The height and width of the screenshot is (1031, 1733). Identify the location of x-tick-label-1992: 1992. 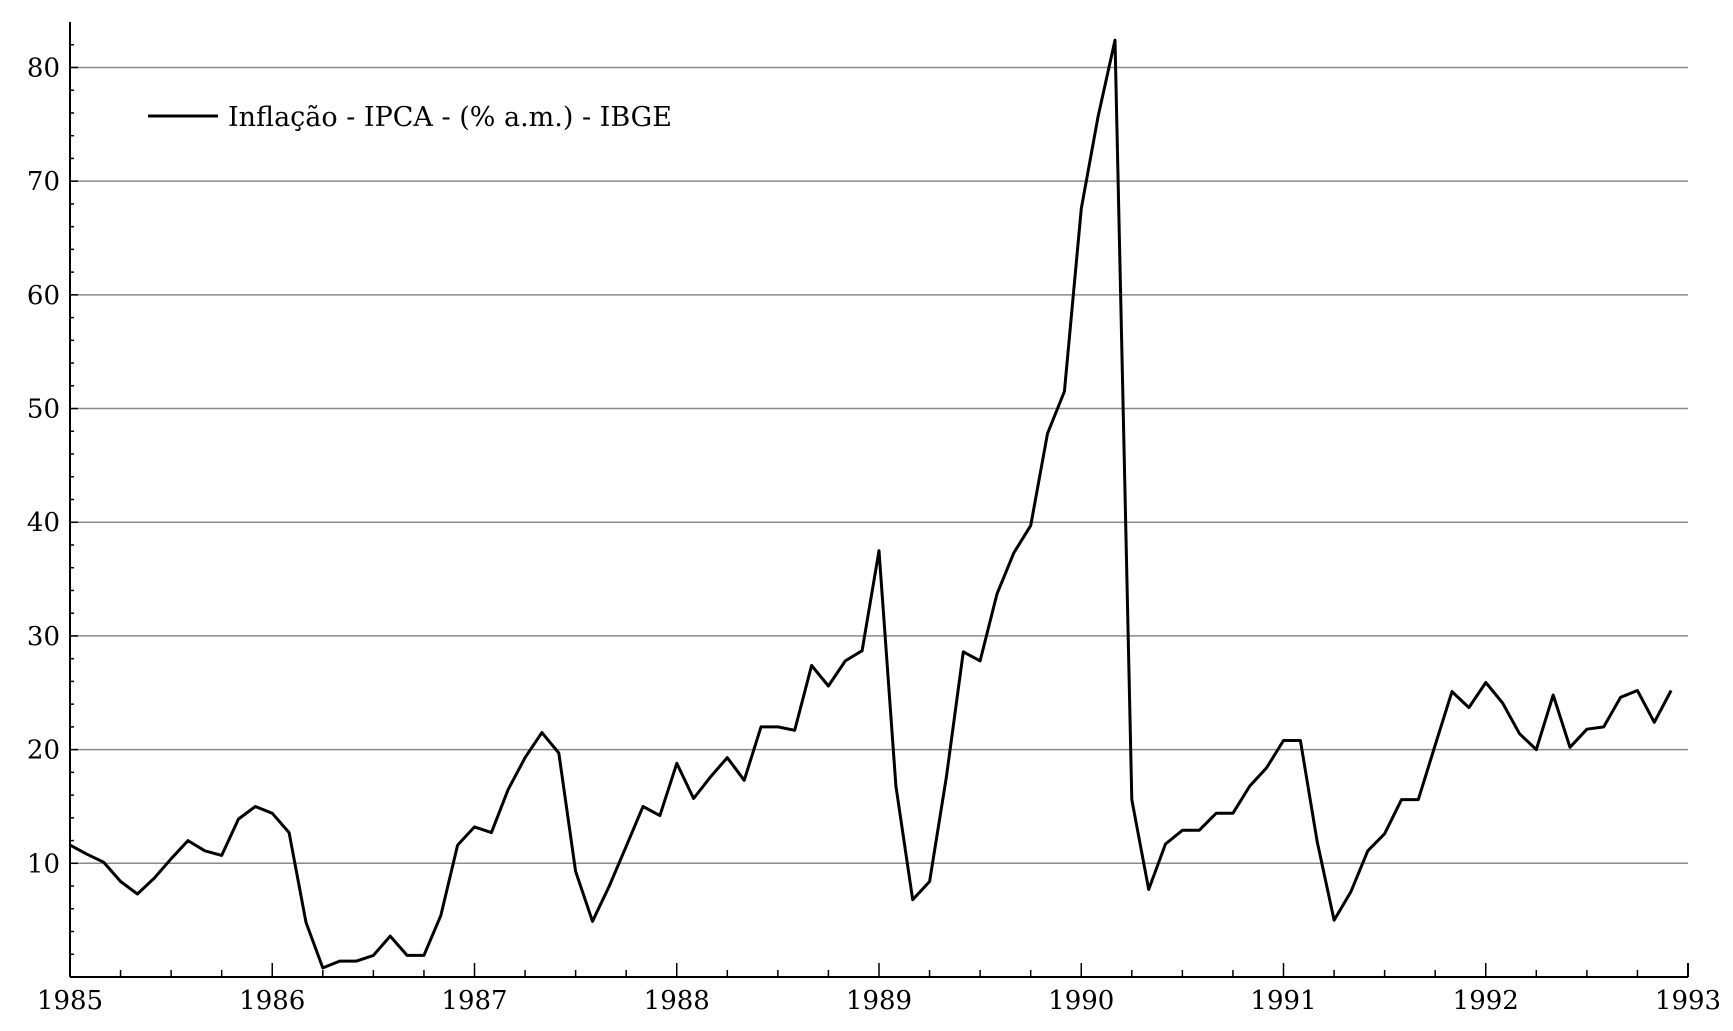
(1486, 1001).